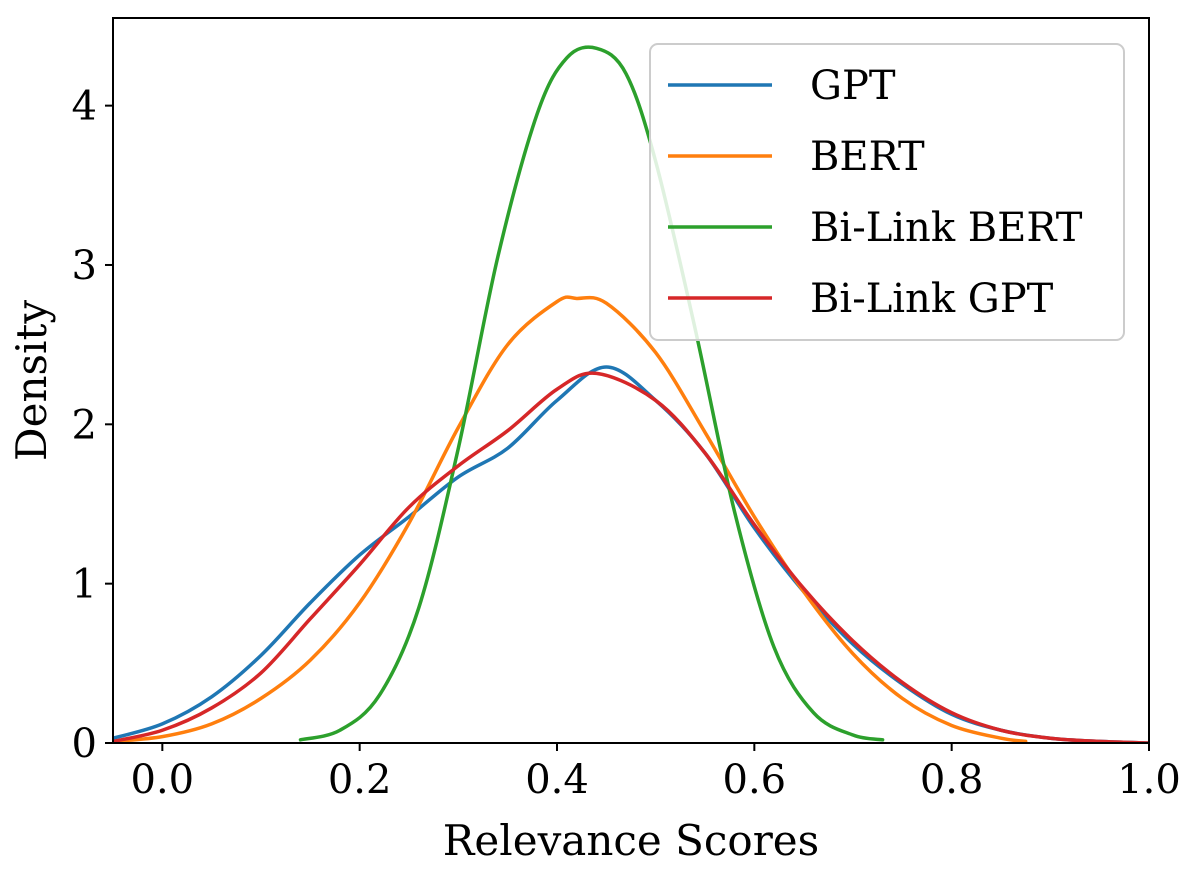 This screenshot has height=870, width=1190. What do you see at coordinates (360, 780) in the screenshot?
I see `x-tick-label: 0.2` at bounding box center [360, 780].